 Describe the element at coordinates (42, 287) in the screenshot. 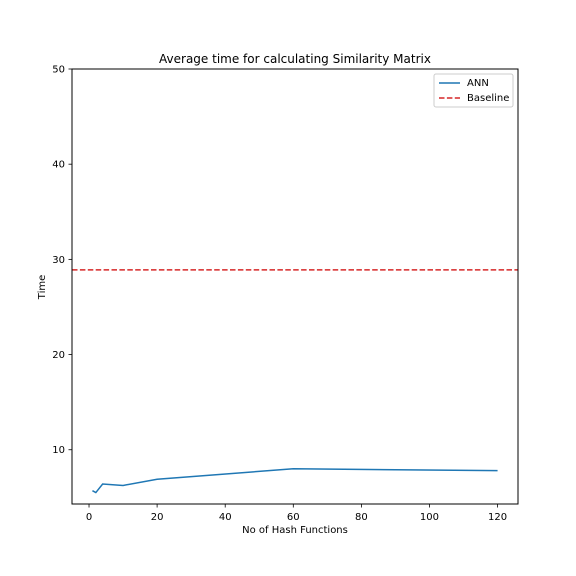

I see `y-axis-label: Time` at that location.